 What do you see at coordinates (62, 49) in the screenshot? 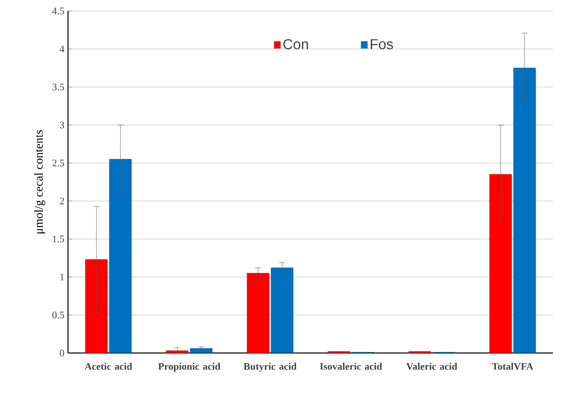
I see `y-tick-label: 4` at bounding box center [62, 49].